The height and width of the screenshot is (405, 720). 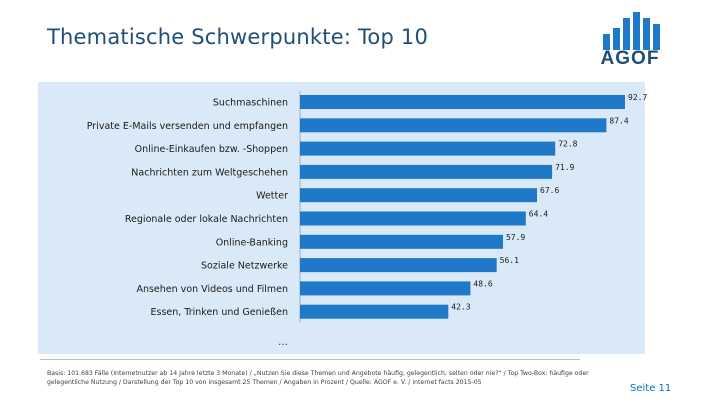 What do you see at coordinates (549, 190) in the screenshot?
I see `value-label-5: 67.6` at bounding box center [549, 190].